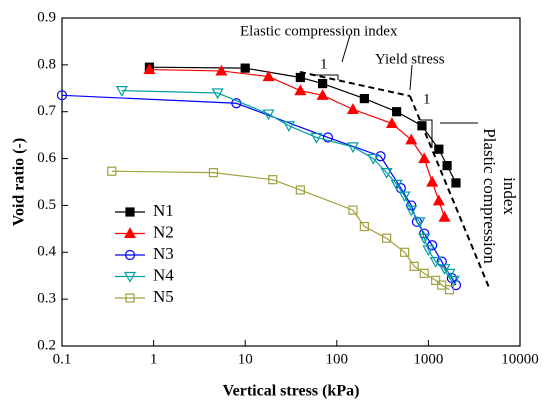  Describe the element at coordinates (337, 359) in the screenshot. I see `x-tick-label: 100` at that location.